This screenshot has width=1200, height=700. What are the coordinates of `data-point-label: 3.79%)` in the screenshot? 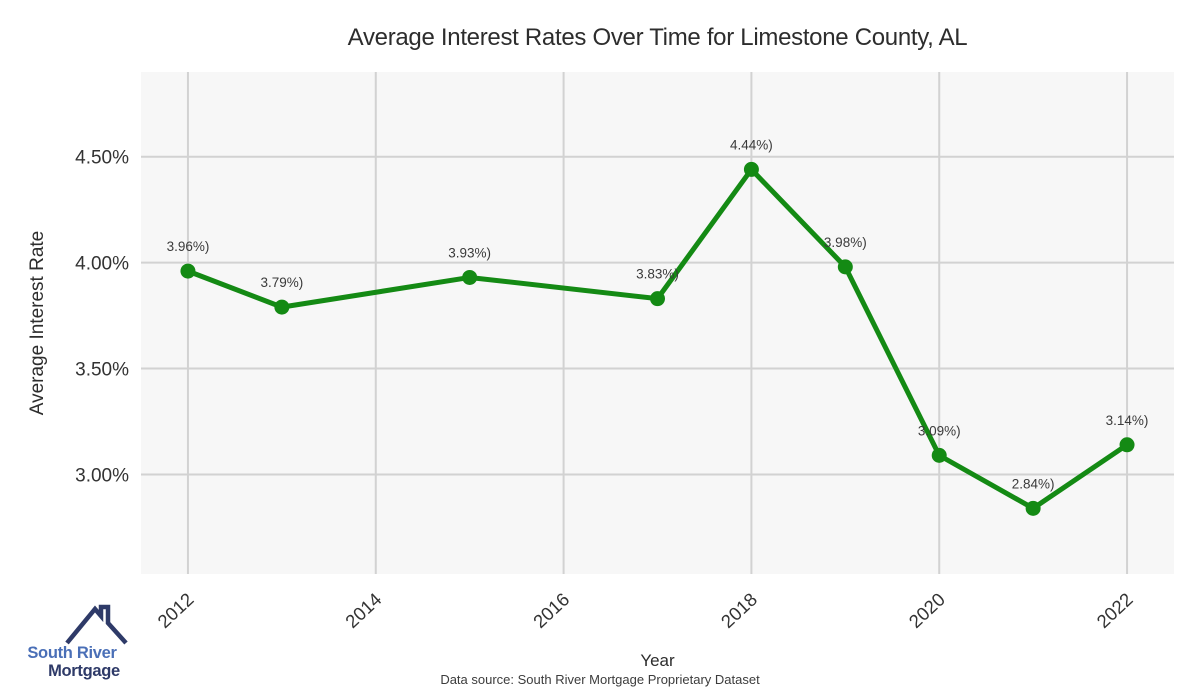 It's located at (281, 282).